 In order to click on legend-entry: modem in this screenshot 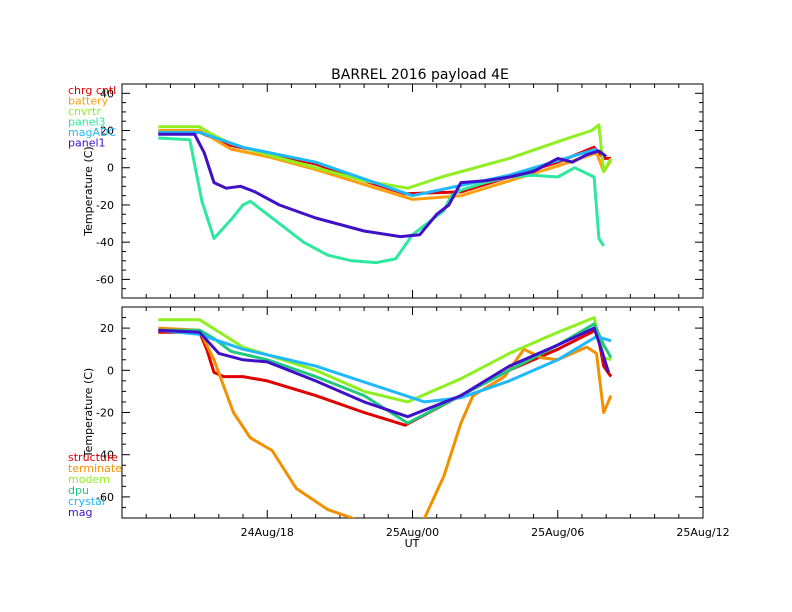, I will do `click(89, 479)`.